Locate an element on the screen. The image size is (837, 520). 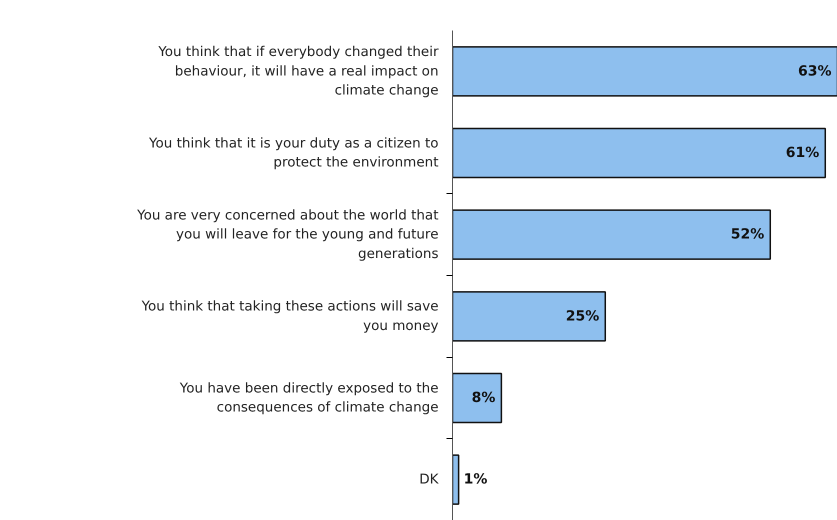
data-label: 52% is located at coordinates (747, 234).